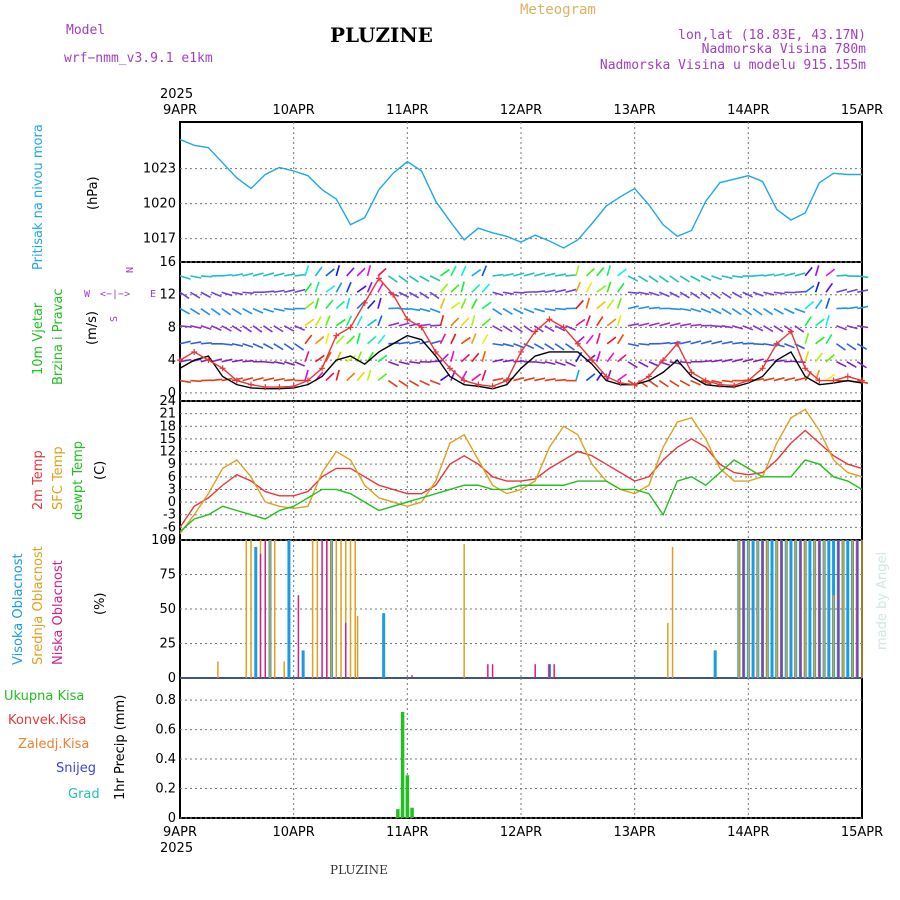  Describe the element at coordinates (92, 328) in the screenshot. I see `wind-unit: (m/s)` at that location.